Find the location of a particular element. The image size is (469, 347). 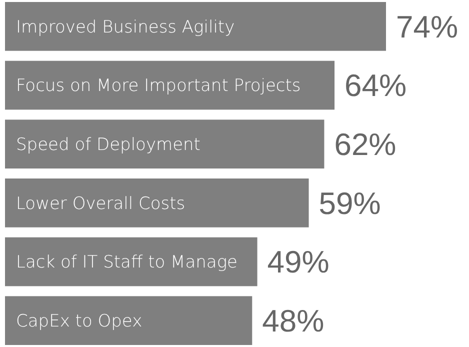

data-label: 62% is located at coordinates (365, 144).